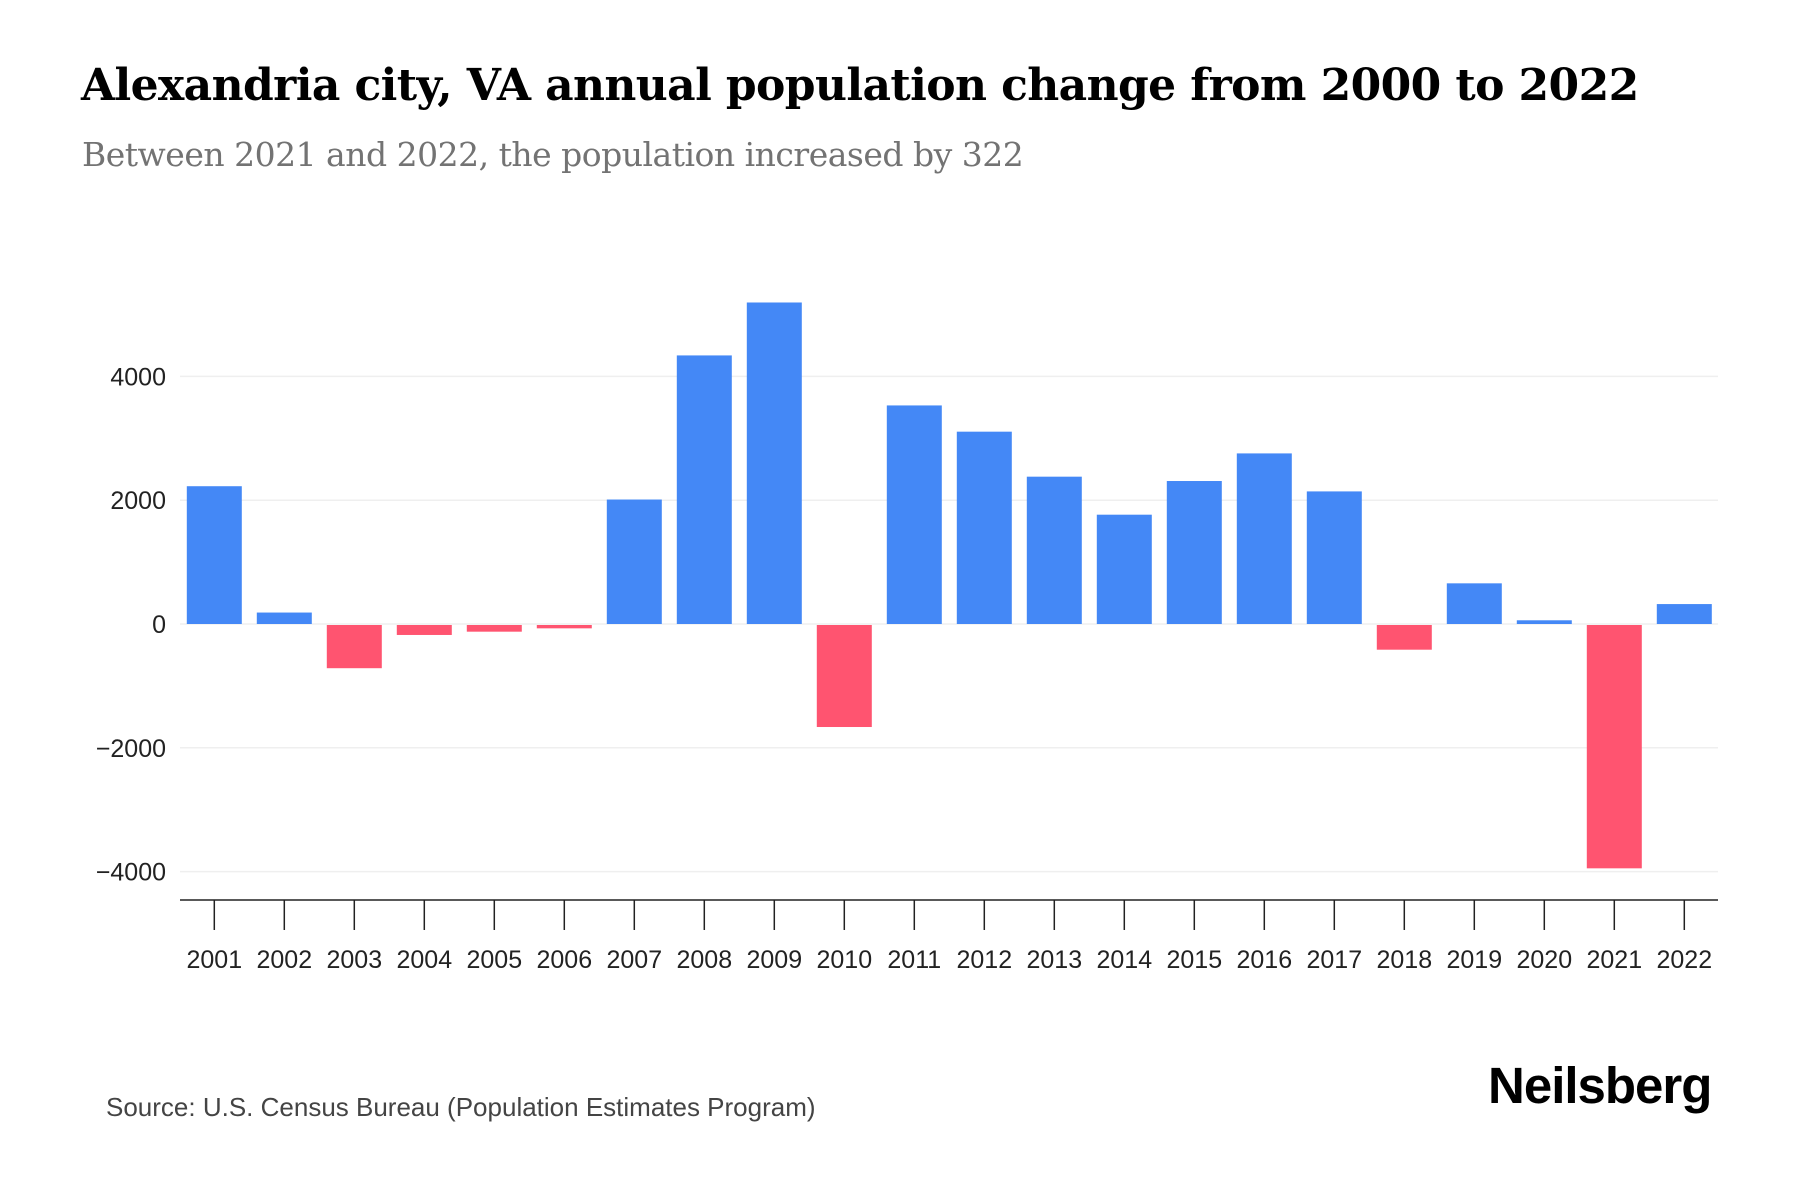 The width and height of the screenshot is (1800, 1200). What do you see at coordinates (774, 960) in the screenshot?
I see `x-tick-label: 2009` at bounding box center [774, 960].